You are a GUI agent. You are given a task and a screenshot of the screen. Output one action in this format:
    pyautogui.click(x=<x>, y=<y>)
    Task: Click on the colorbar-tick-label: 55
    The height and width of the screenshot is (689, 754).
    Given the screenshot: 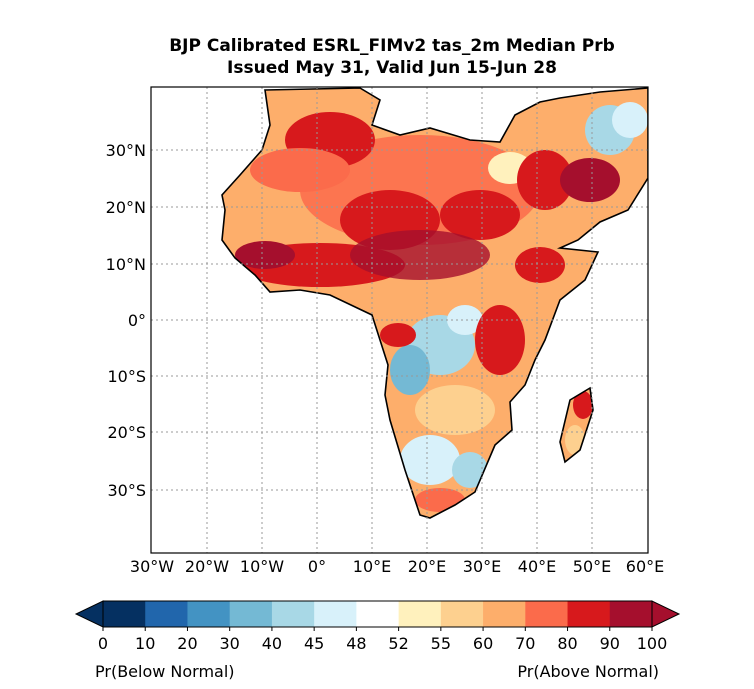 What is the action you would take?
    pyautogui.click(x=441, y=643)
    